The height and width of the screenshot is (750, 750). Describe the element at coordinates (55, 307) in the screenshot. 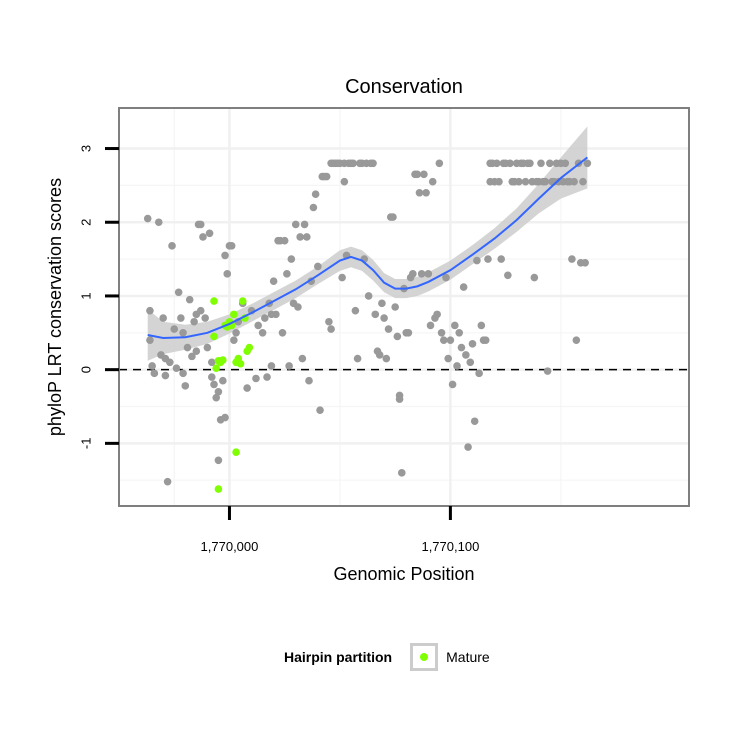

I see `y-axis-label: phyloP LRT conservation scores` at that location.